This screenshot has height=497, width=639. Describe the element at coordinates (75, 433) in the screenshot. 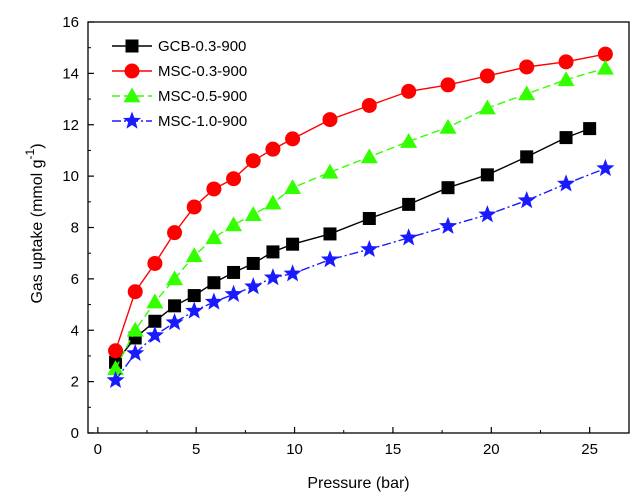

I see `y-tick-label: 0` at that location.